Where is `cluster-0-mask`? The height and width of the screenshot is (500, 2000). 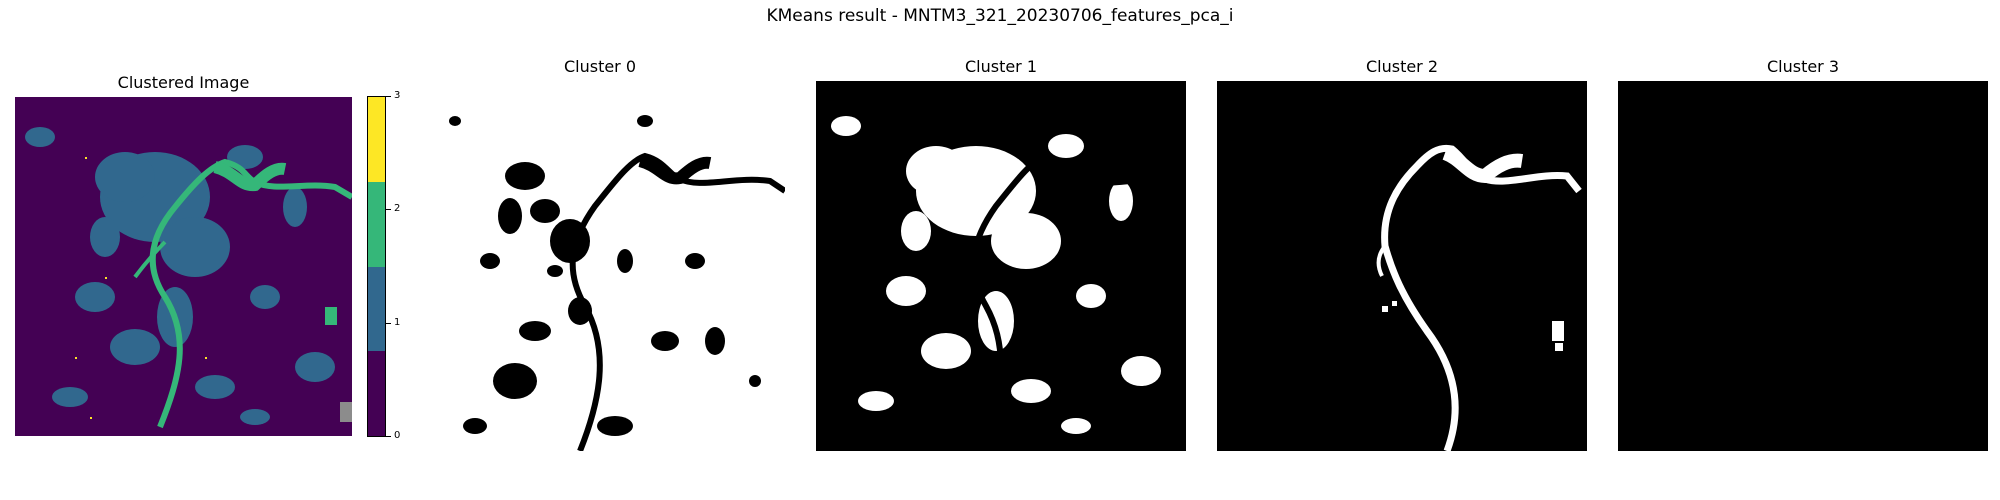 cluster-0-mask is located at coordinates (600, 266).